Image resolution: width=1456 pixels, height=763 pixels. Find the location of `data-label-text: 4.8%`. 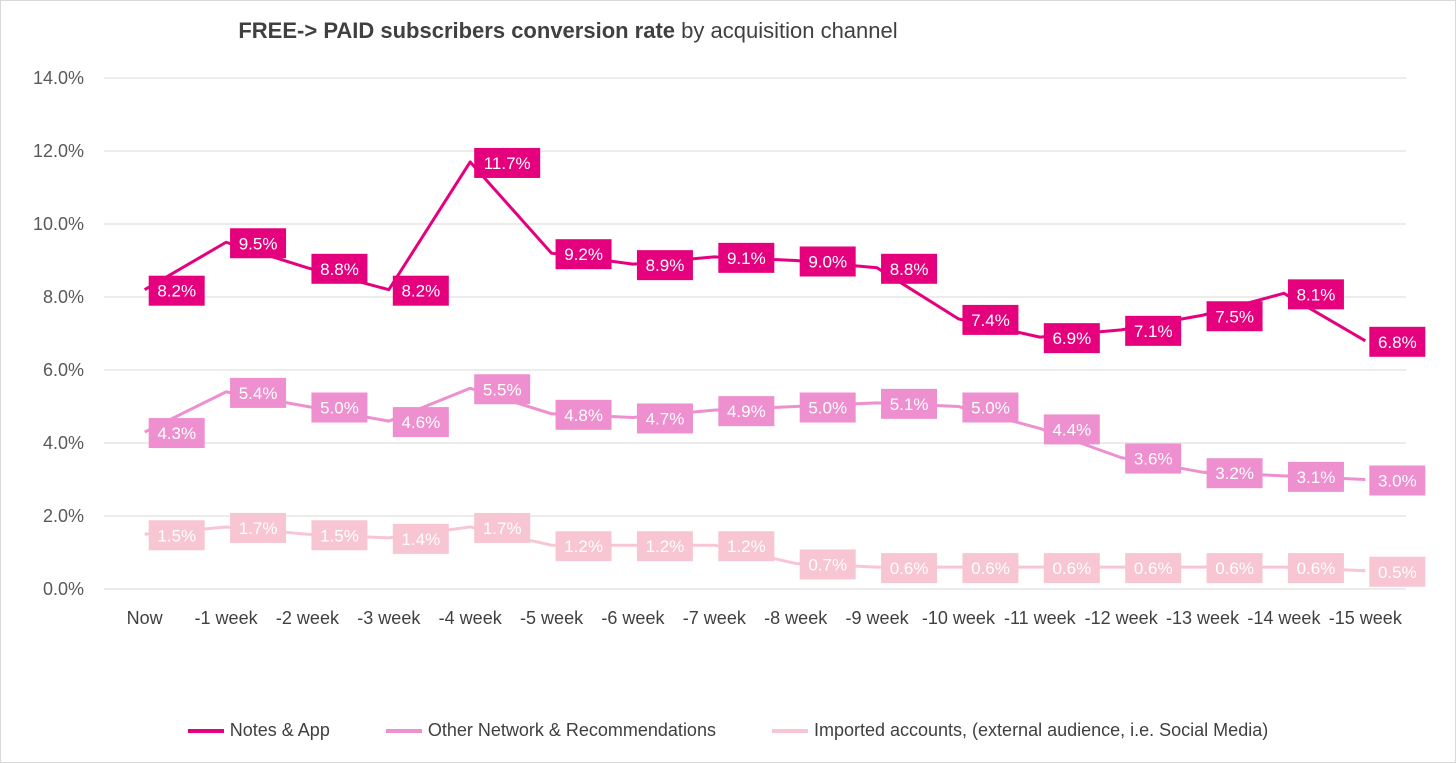

data-label-text: 4.8% is located at coordinates (583, 415).